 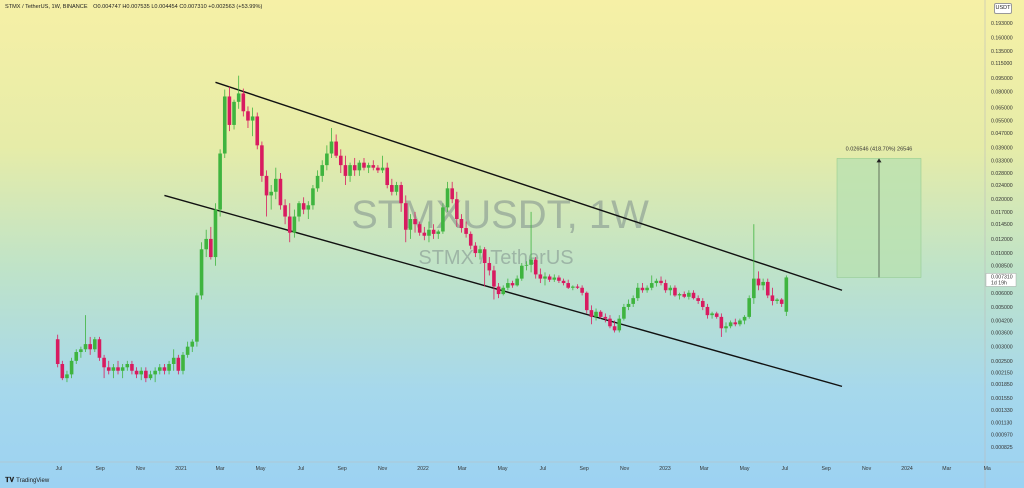 What do you see at coordinates (879, 149) in the screenshot?
I see `measure-label: 0.026546 (418.70%) 26546` at bounding box center [879, 149].